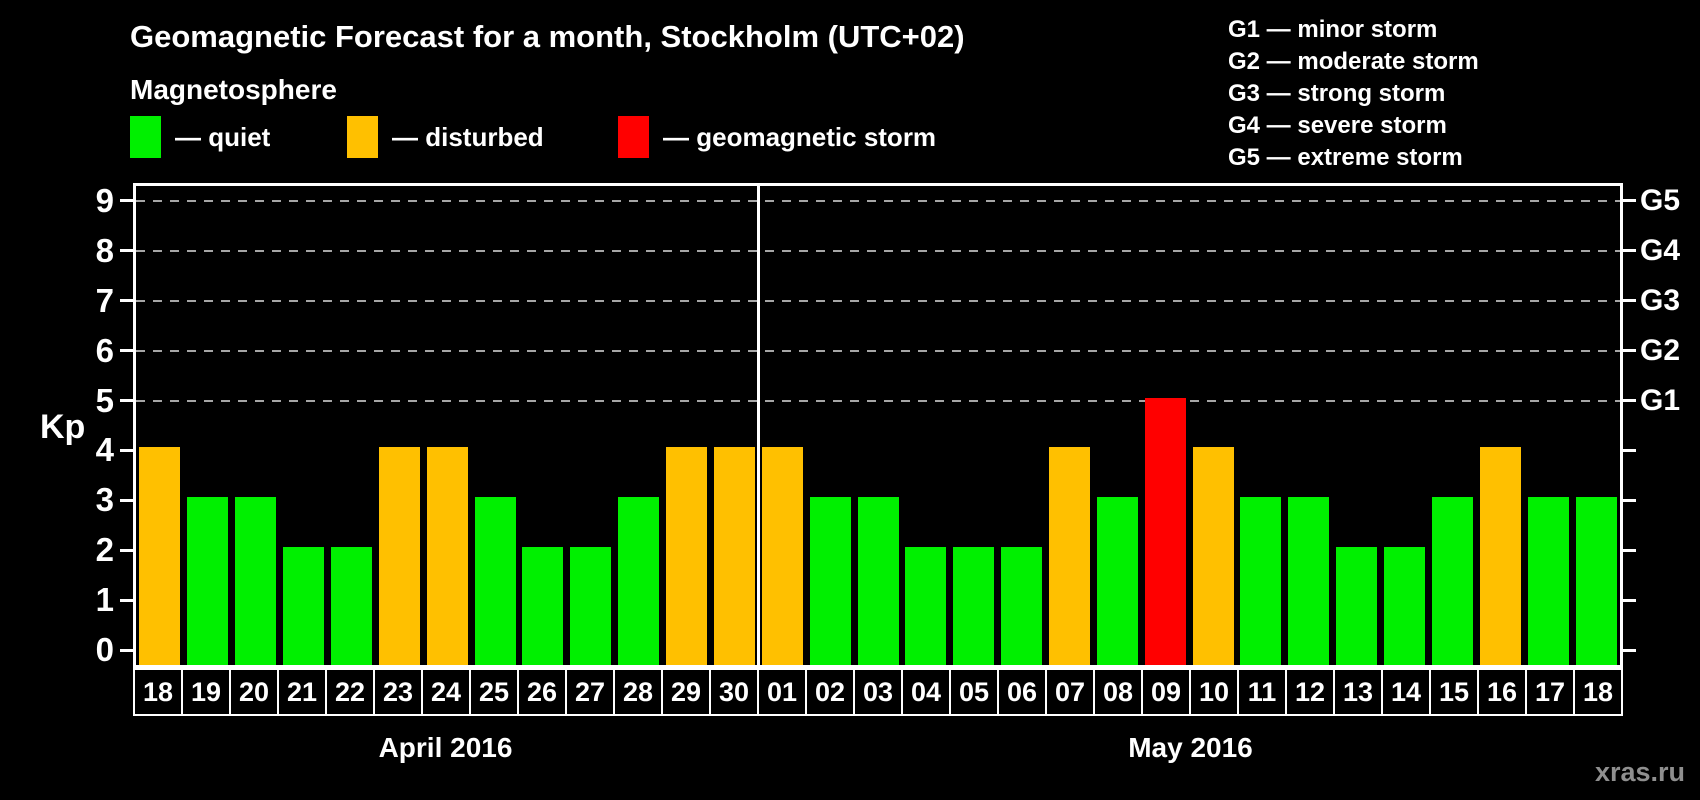 The width and height of the screenshot is (1700, 800). What do you see at coordinates (1166, 692) in the screenshot?
I see `day-label-09: 09` at bounding box center [1166, 692].